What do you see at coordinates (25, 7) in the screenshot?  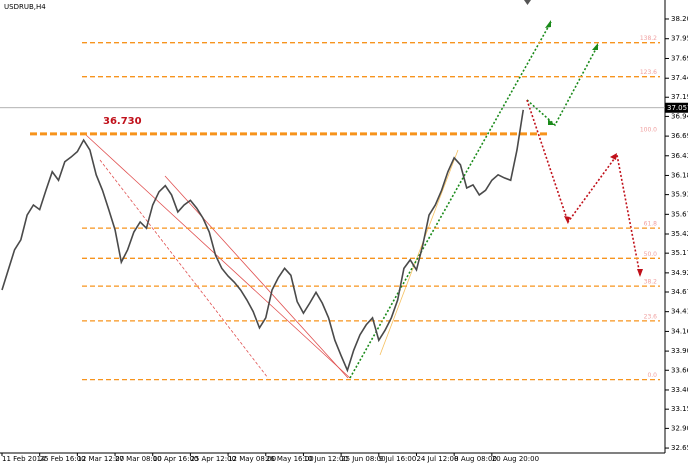 I see `chart-title: USDRUB,H4` at bounding box center [25, 7].